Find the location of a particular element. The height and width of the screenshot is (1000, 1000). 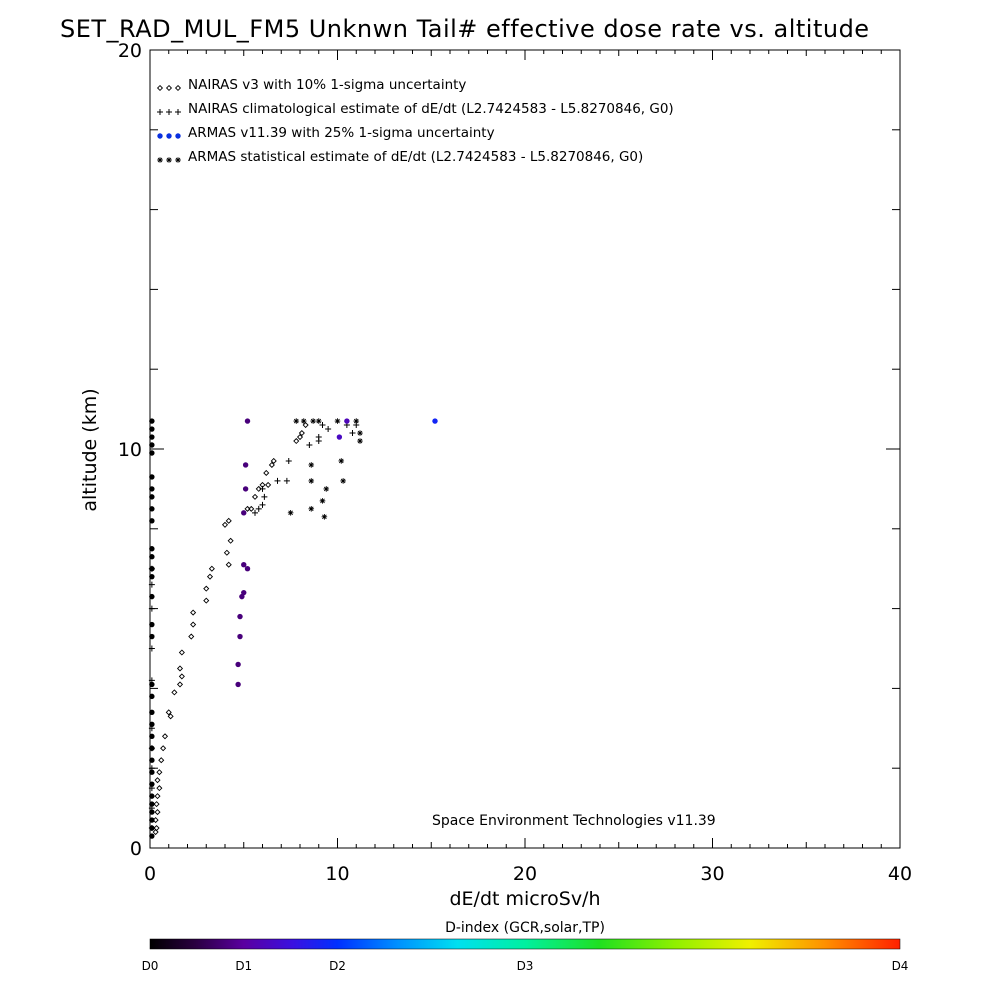

series-layer is located at coordinates (293, 628).